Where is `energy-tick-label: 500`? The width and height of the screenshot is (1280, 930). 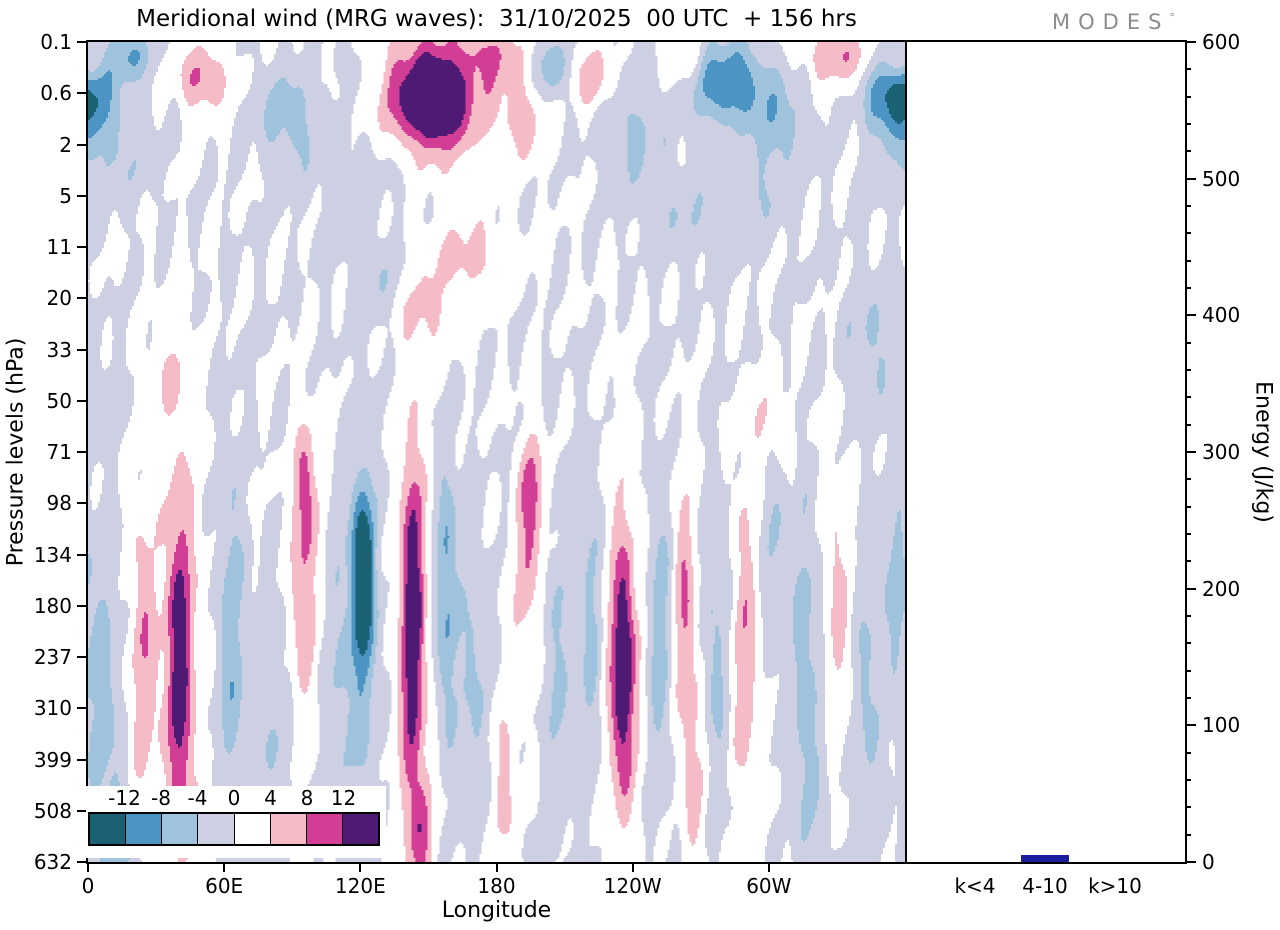 energy-tick-label: 500 is located at coordinates (1221, 178).